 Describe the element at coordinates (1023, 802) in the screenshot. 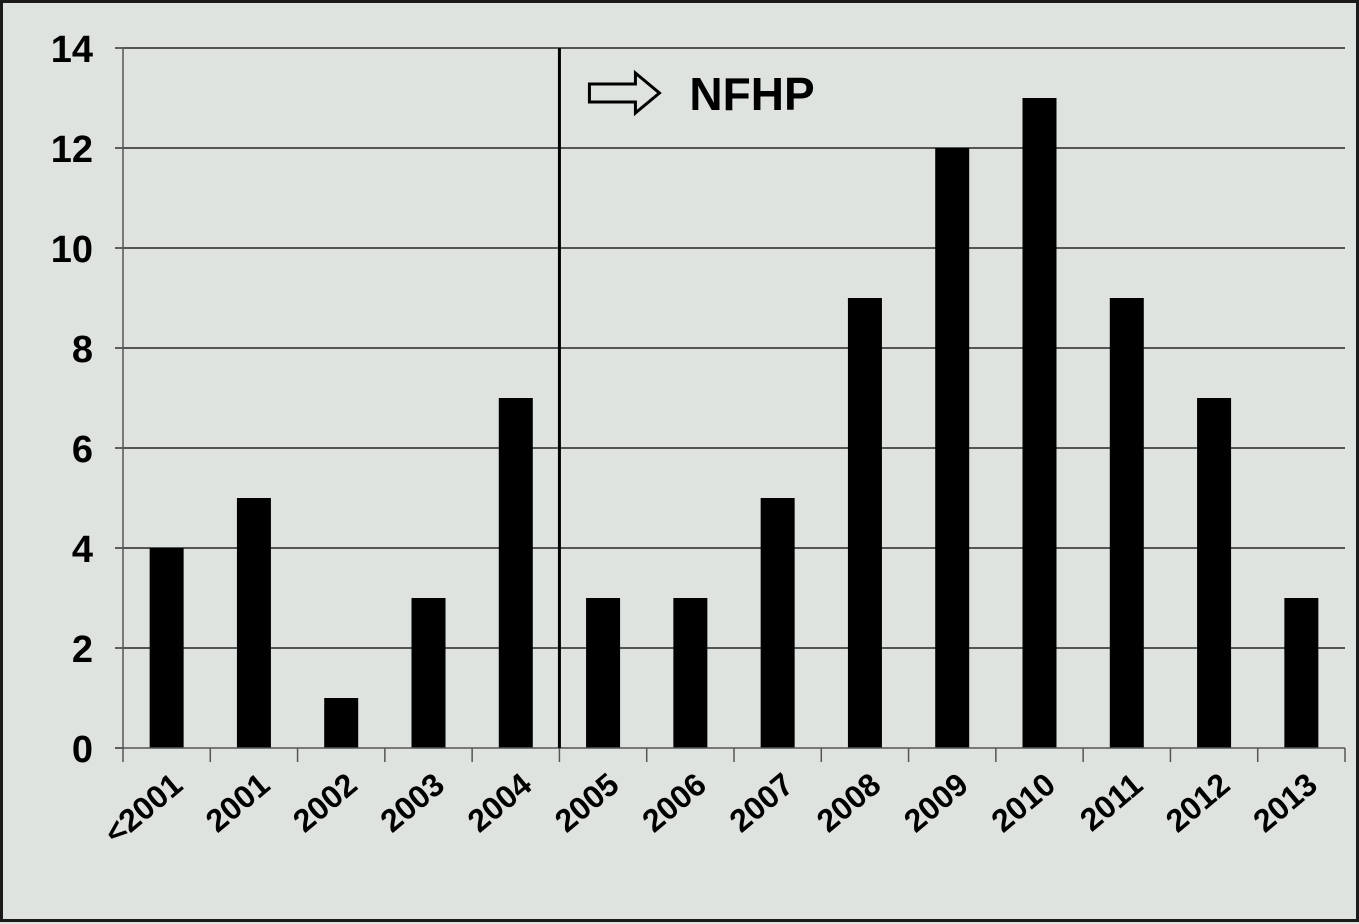

I see `x-tick-label: 2010` at that location.